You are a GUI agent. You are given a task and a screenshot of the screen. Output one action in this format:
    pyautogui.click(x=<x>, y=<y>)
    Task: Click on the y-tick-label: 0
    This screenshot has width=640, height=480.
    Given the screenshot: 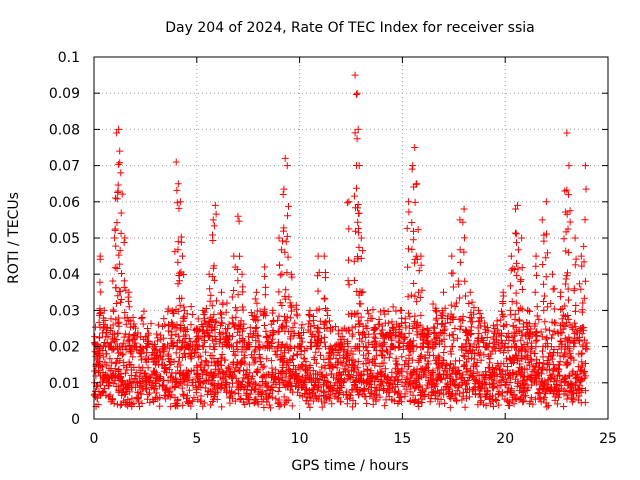 What is the action you would take?
    pyautogui.click(x=75, y=420)
    